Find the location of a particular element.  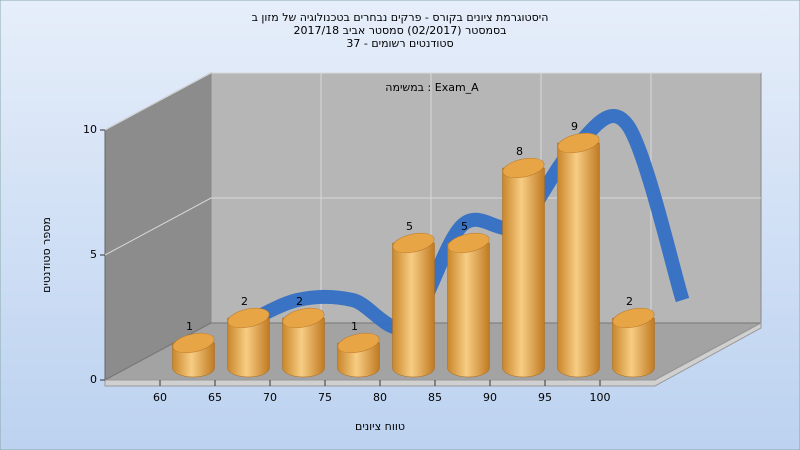

annotation: במשימה : Exam_A is located at coordinates (432, 87).